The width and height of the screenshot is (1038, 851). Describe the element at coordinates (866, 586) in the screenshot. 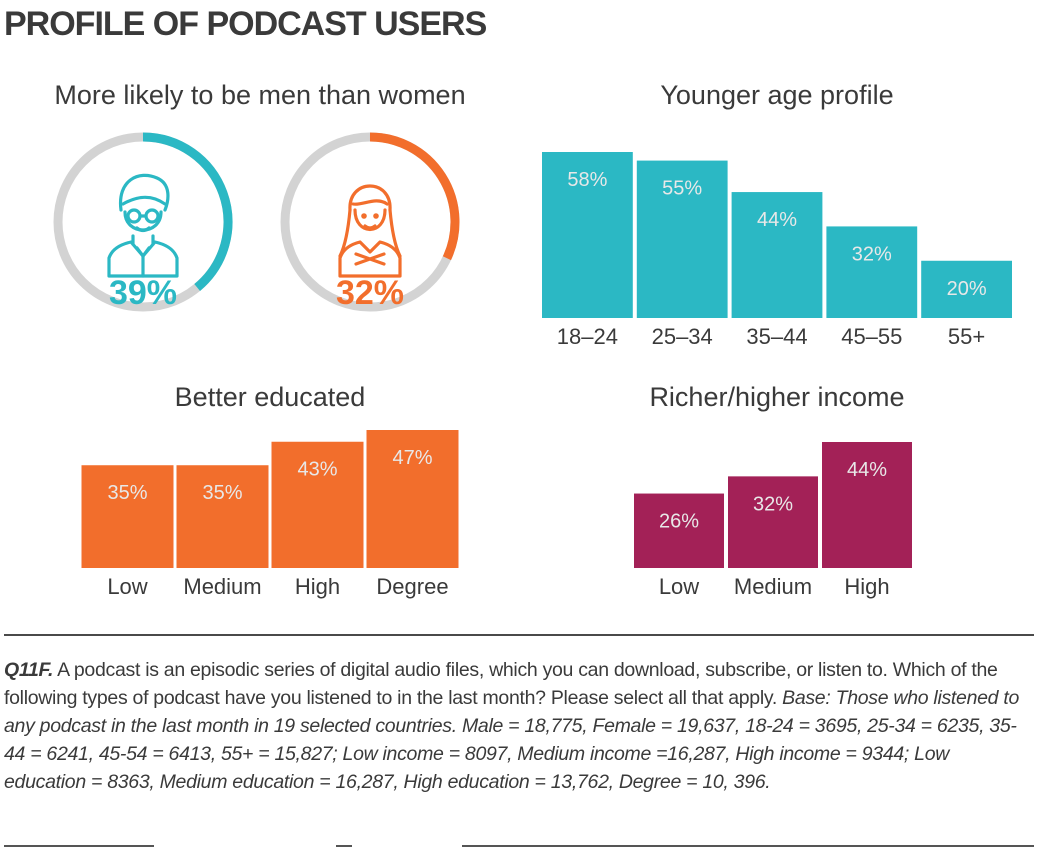

I see `income-tick-label-2: High` at that location.